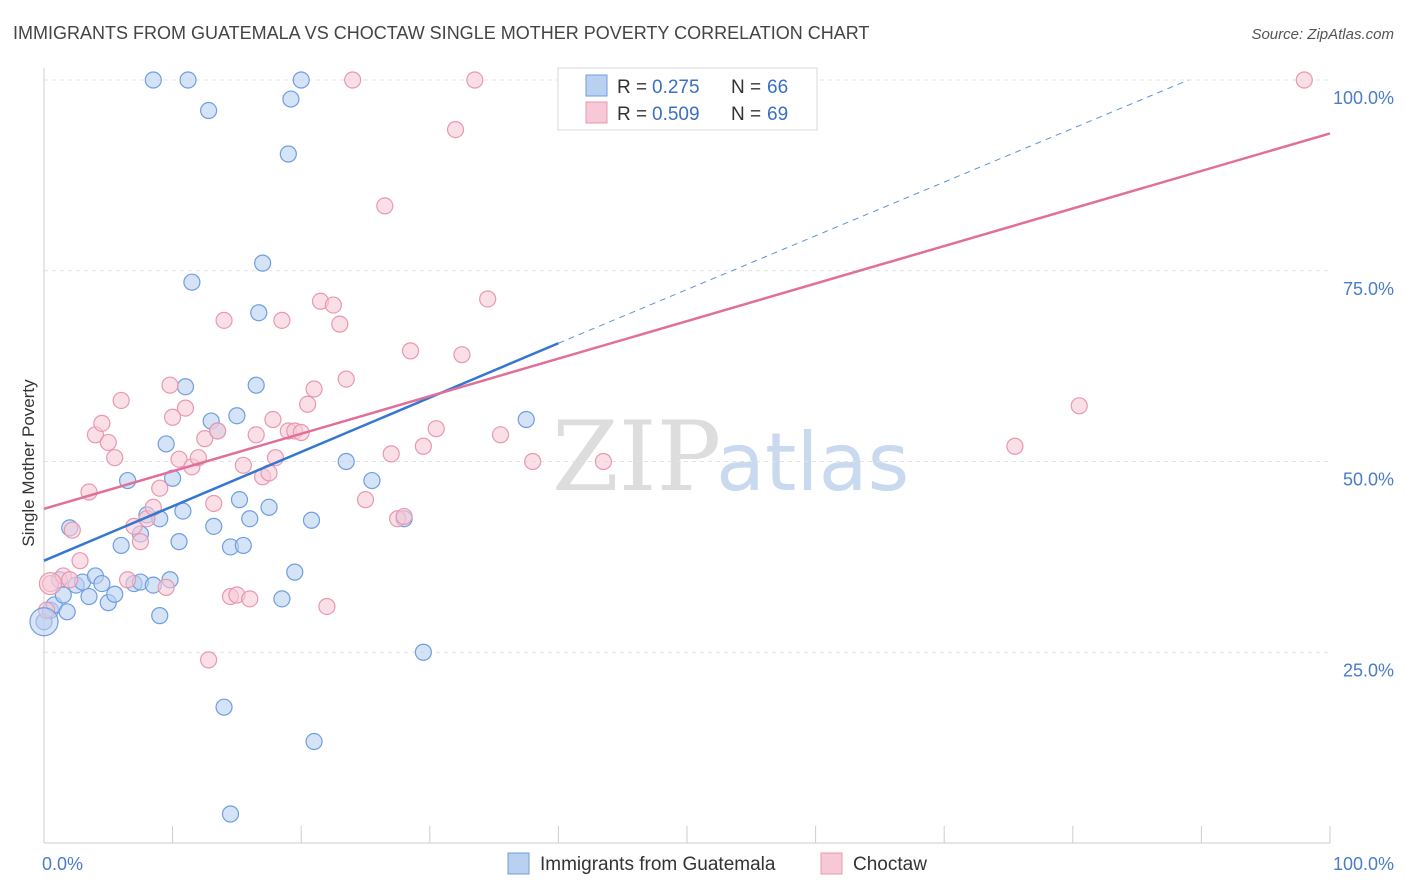  I want to click on legend-swatch-choctaw, so click(596, 112).